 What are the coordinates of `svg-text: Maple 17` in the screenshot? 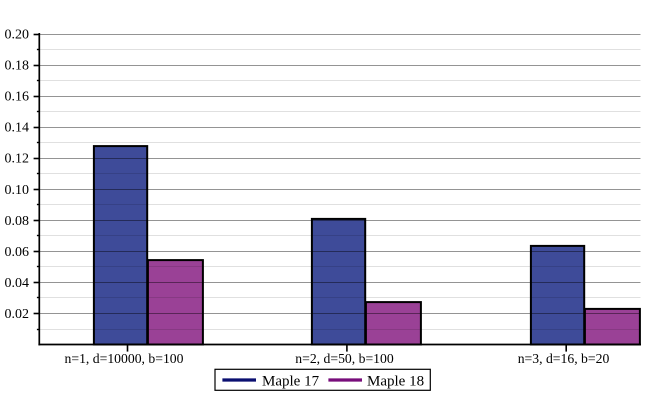 It's located at (291, 381).